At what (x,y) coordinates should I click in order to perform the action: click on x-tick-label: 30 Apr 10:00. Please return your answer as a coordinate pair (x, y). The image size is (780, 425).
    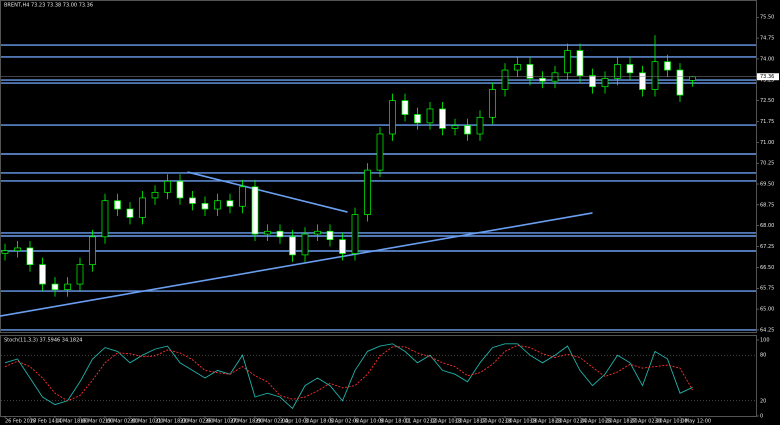
    Looking at the image, I should click on (671, 422).